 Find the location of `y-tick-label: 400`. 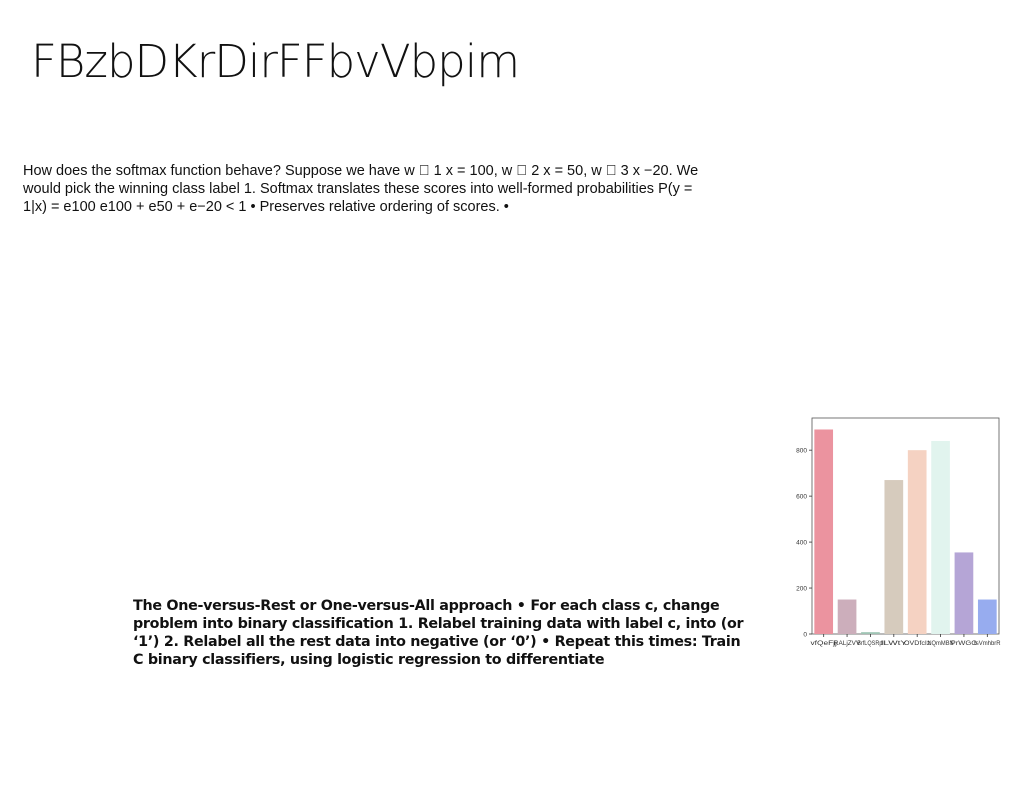

y-tick-label: 400 is located at coordinates (801, 543).